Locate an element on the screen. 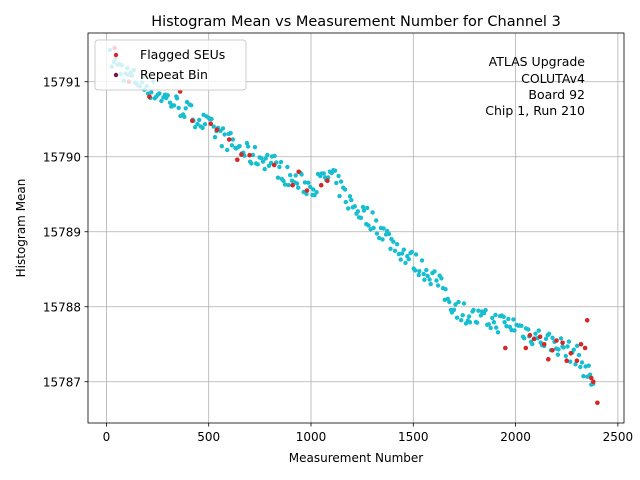  annotation-line-3: Board 92 is located at coordinates (556, 94).